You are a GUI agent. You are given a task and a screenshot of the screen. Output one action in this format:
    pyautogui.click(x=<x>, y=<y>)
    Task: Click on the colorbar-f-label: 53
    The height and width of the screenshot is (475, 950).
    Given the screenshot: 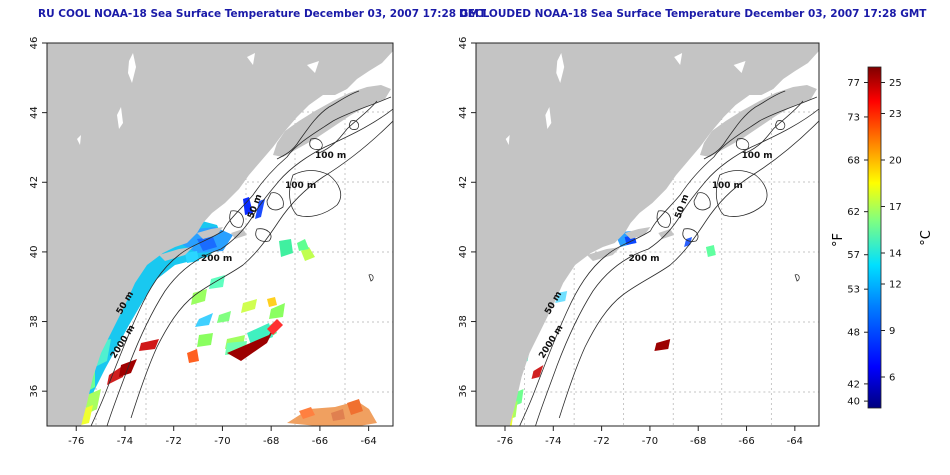 What is the action you would take?
    pyautogui.click(x=853, y=290)
    